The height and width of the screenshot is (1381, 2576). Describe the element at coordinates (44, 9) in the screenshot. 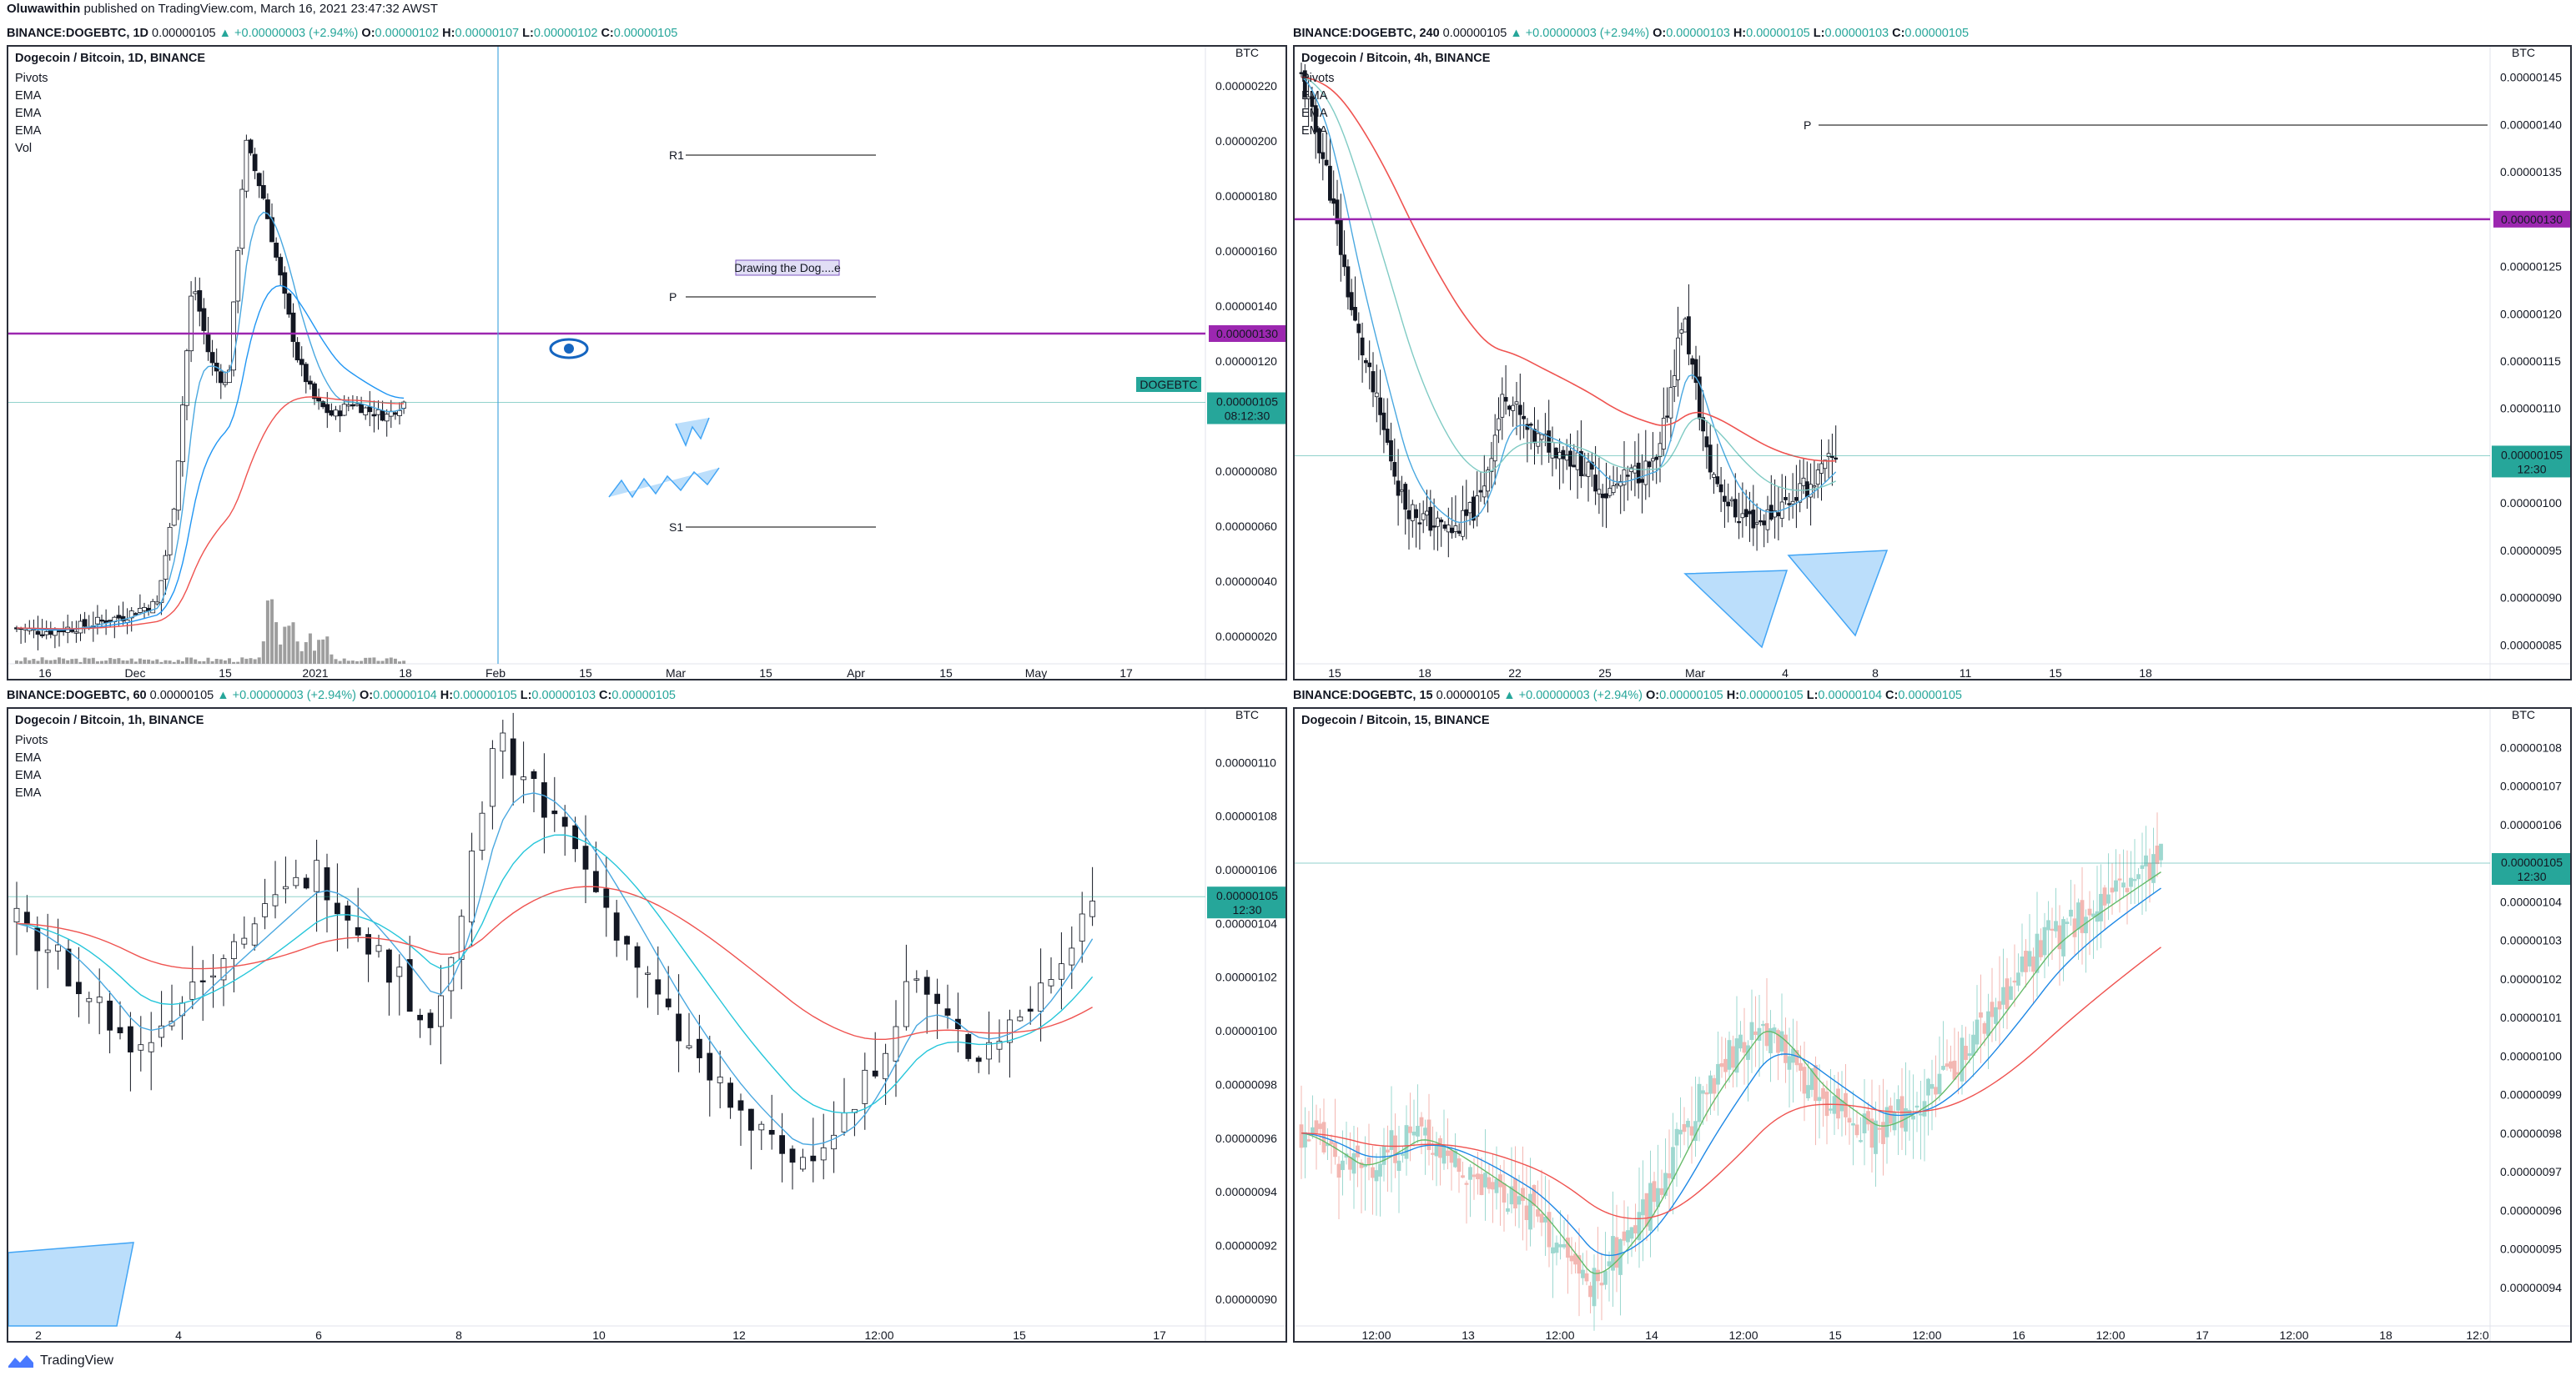

I see `author-name: Oluwawithin` at that location.